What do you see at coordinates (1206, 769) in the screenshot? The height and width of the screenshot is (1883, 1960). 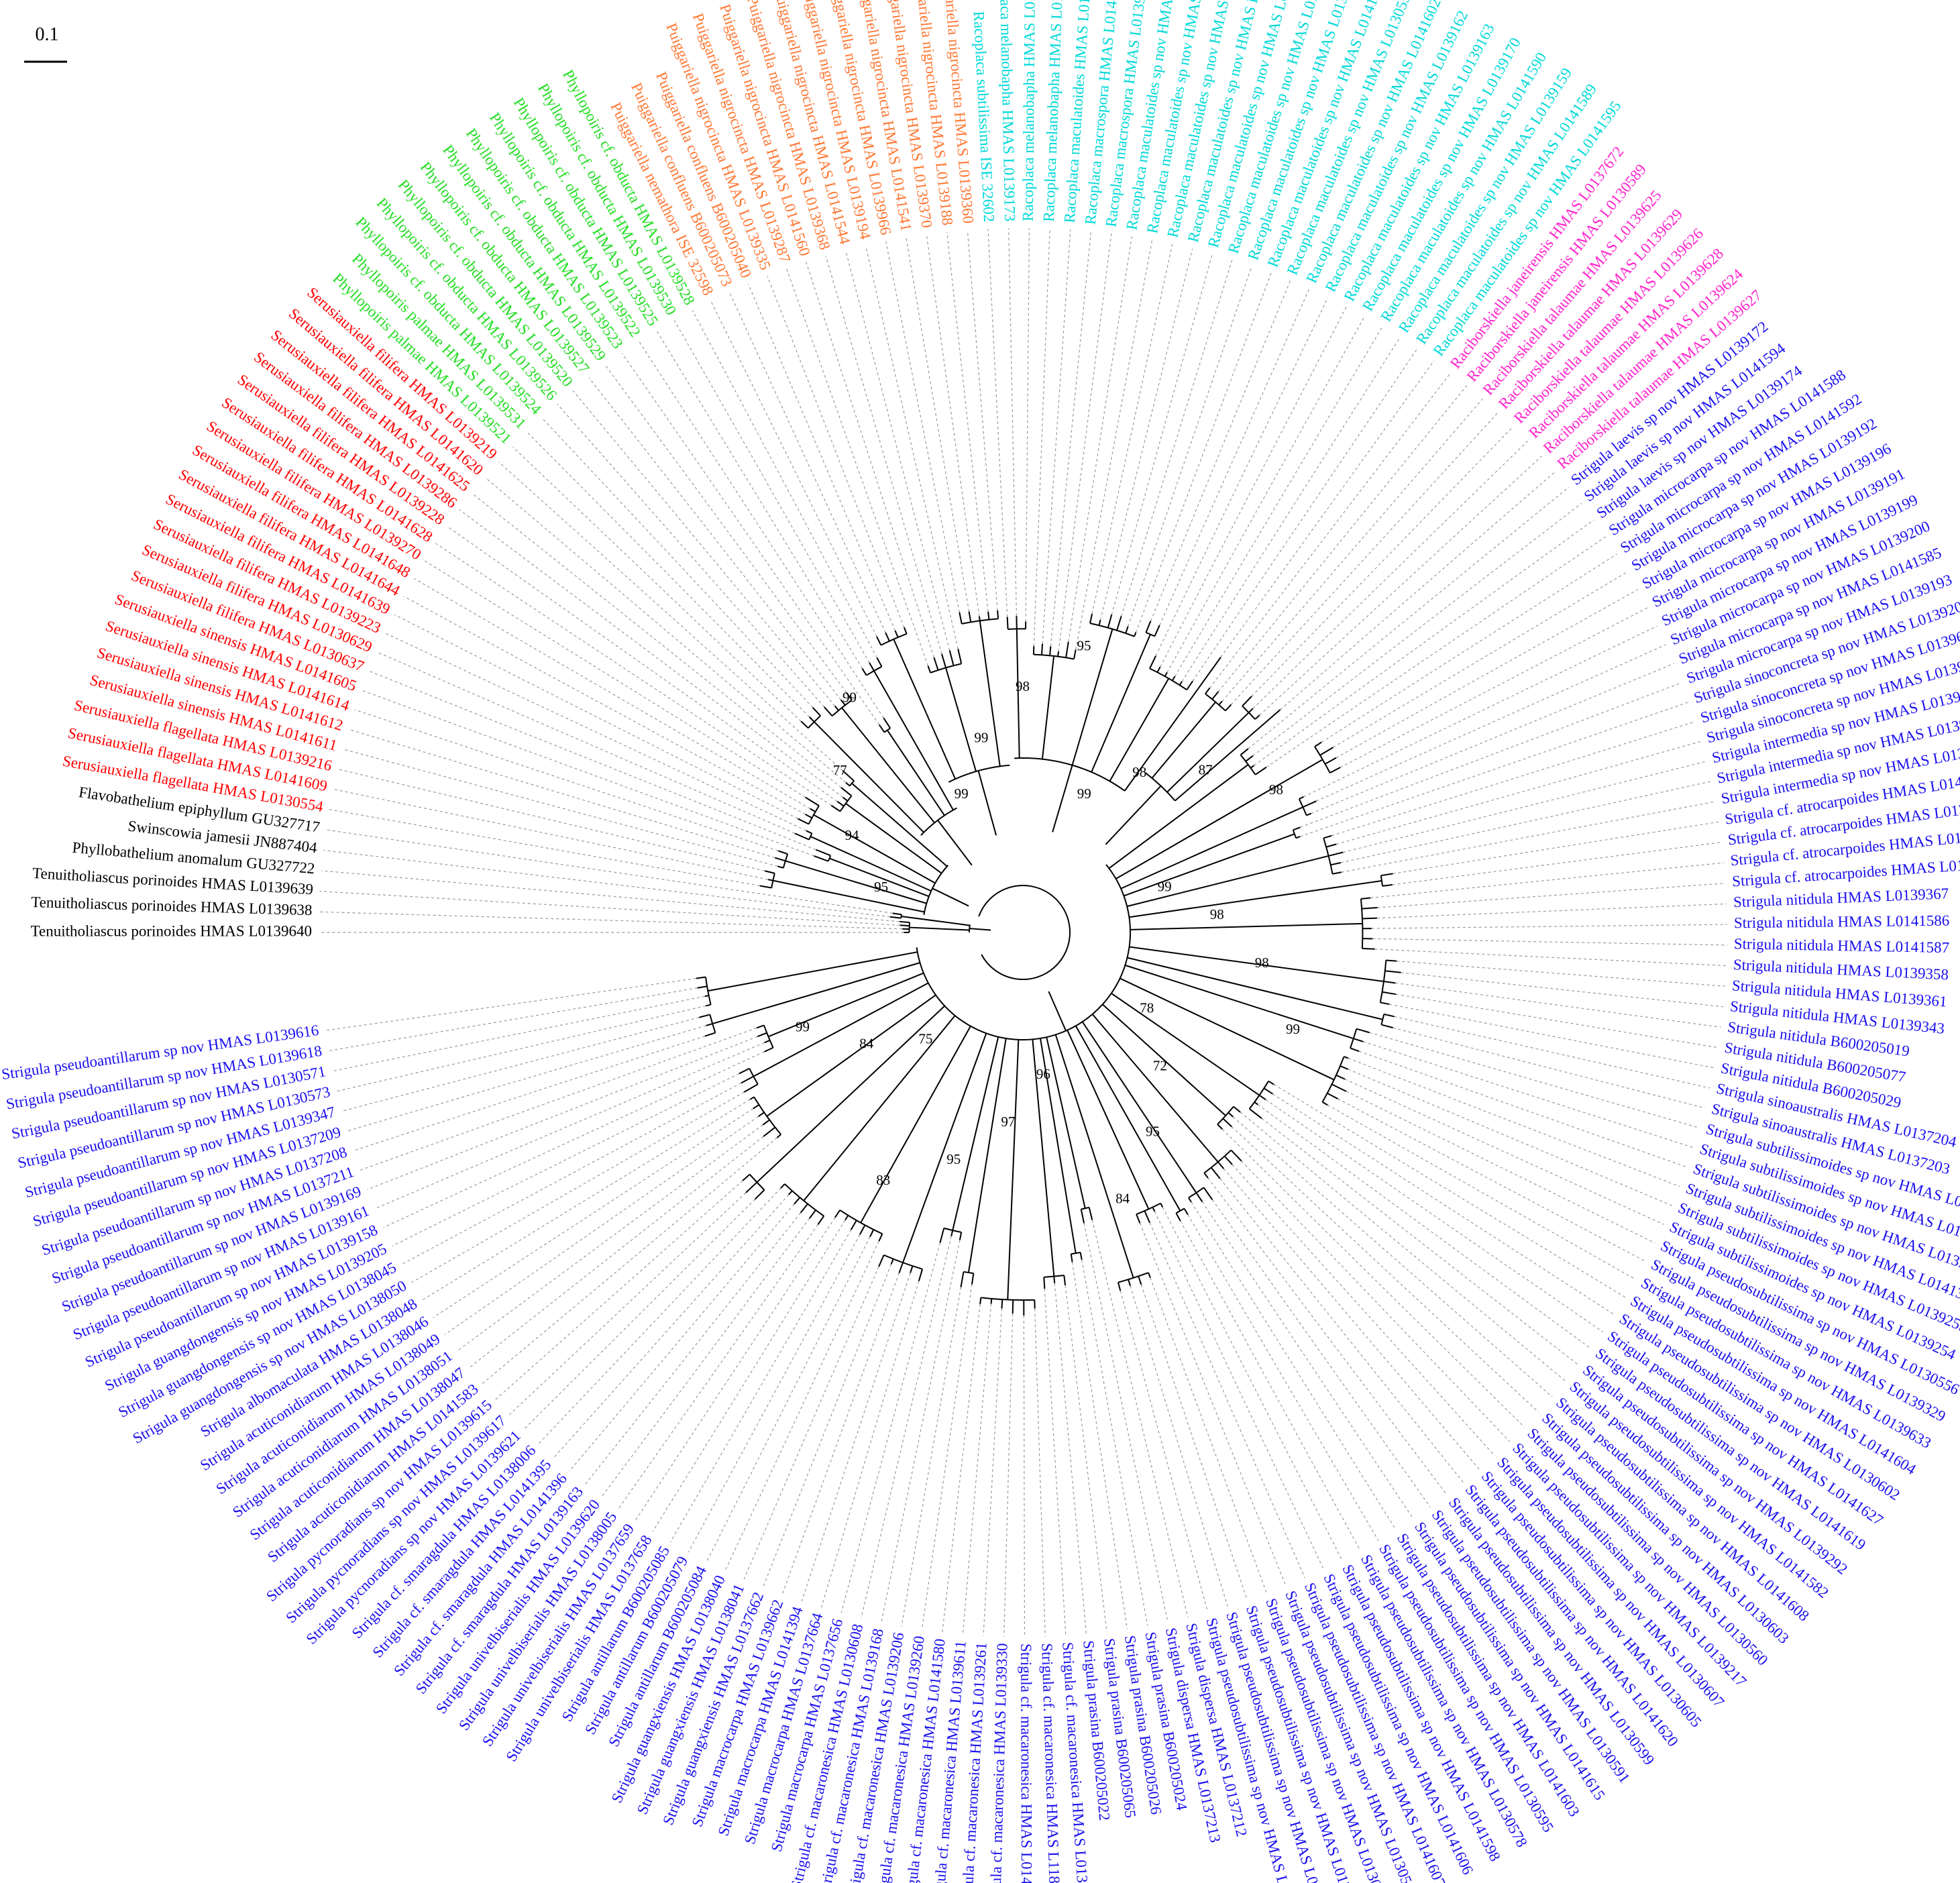 I see `support-value: 87` at bounding box center [1206, 769].